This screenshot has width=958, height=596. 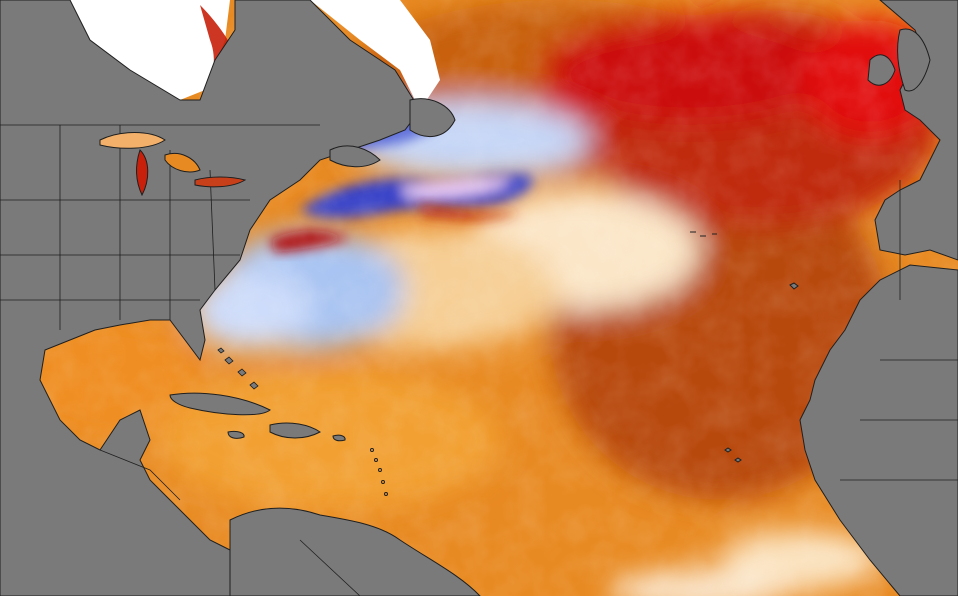 What do you see at coordinates (375, 55) in the screenshot?
I see `labrador-sea-ice` at bounding box center [375, 55].